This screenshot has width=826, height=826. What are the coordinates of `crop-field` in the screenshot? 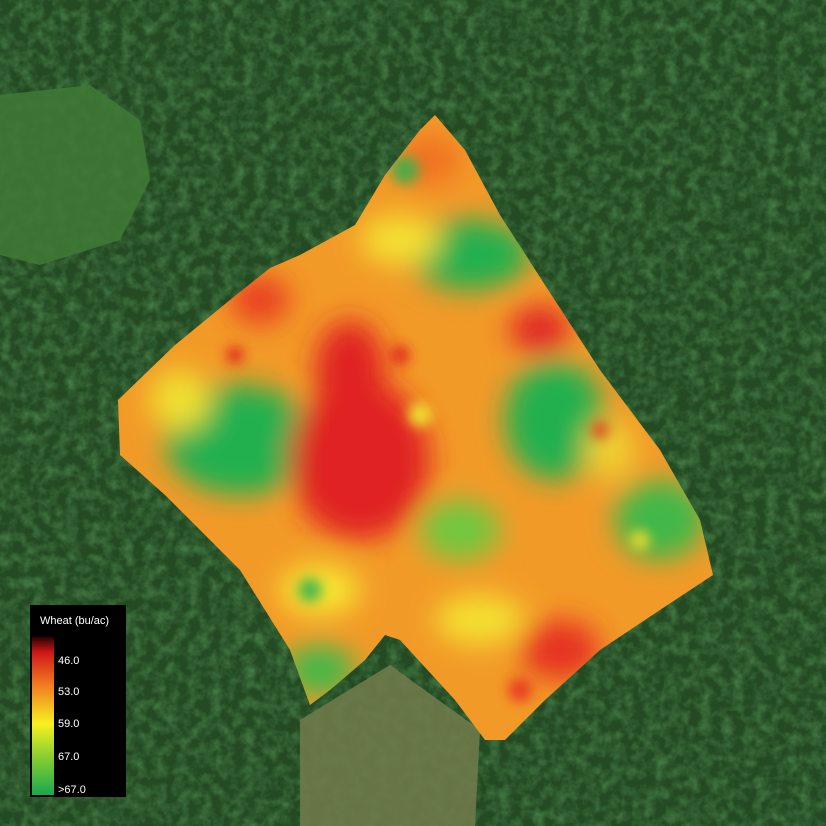 It's located at (75, 175).